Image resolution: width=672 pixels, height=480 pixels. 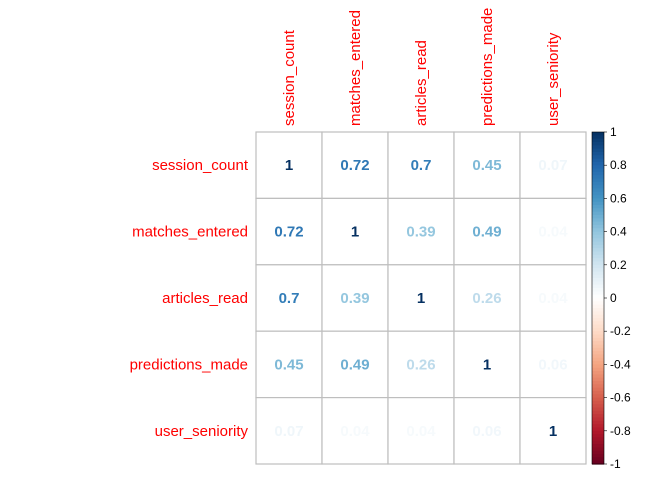 I want to click on cell-value: 0.7, so click(x=421, y=165).